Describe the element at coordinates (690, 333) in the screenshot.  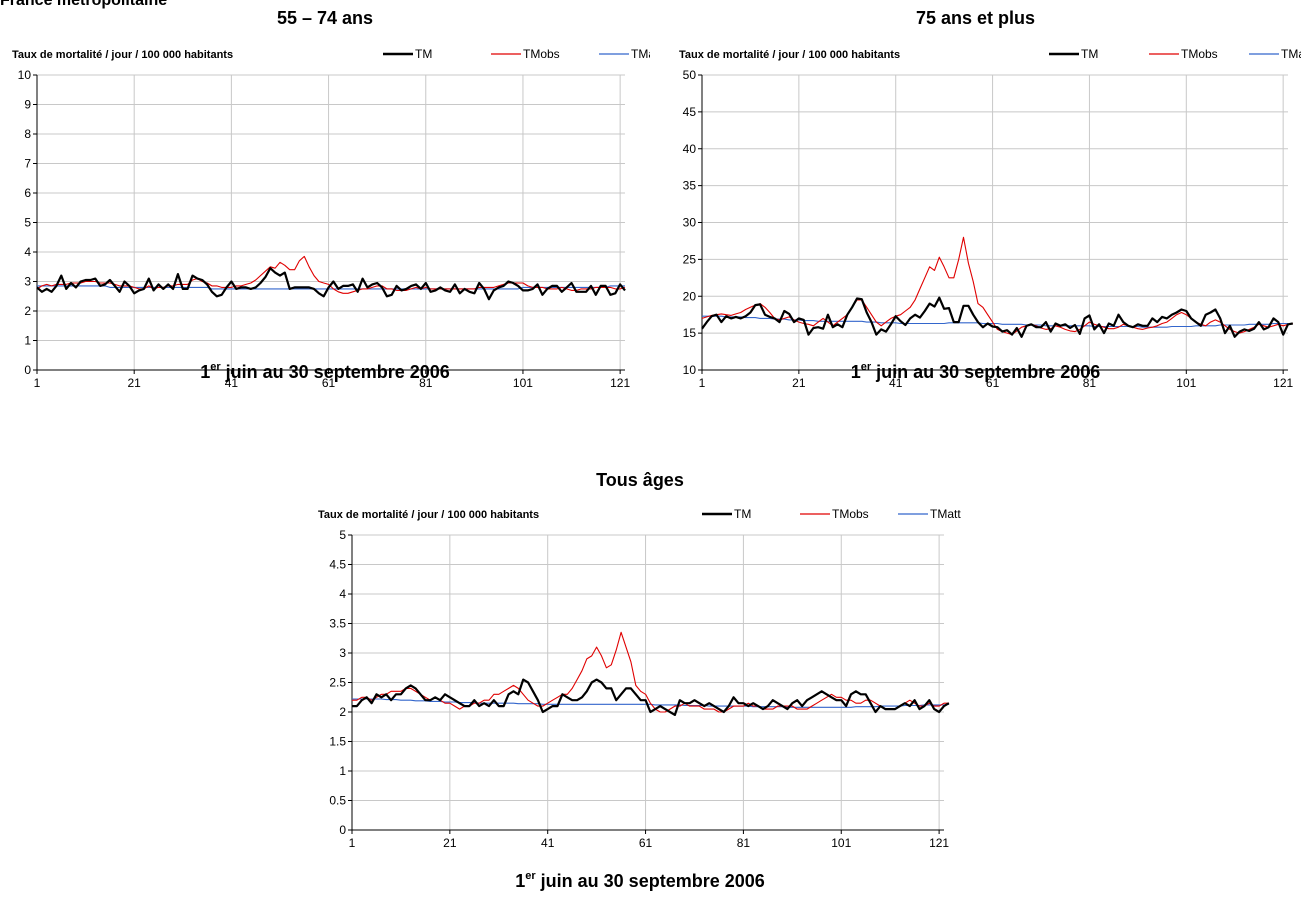
I see `y-tick-label: 15` at that location.